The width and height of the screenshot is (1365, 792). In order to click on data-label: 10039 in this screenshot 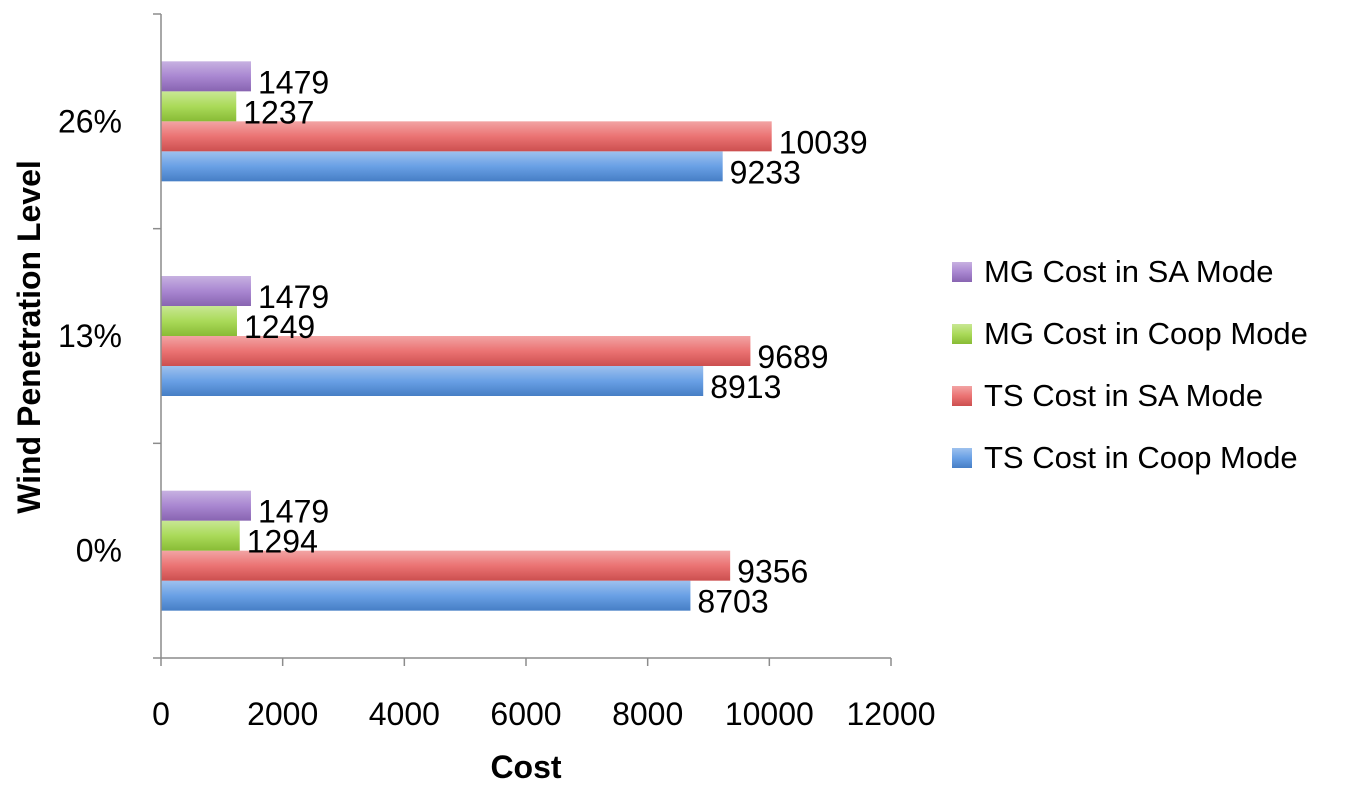, I will do `click(823, 142)`.